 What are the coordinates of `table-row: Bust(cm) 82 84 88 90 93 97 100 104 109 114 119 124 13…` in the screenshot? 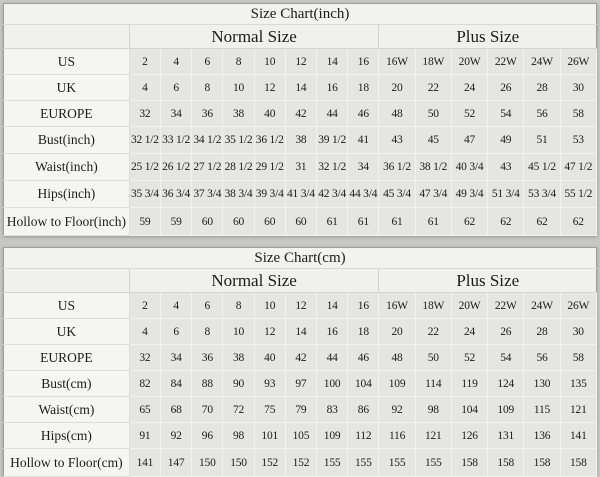 It's located at (300, 383).